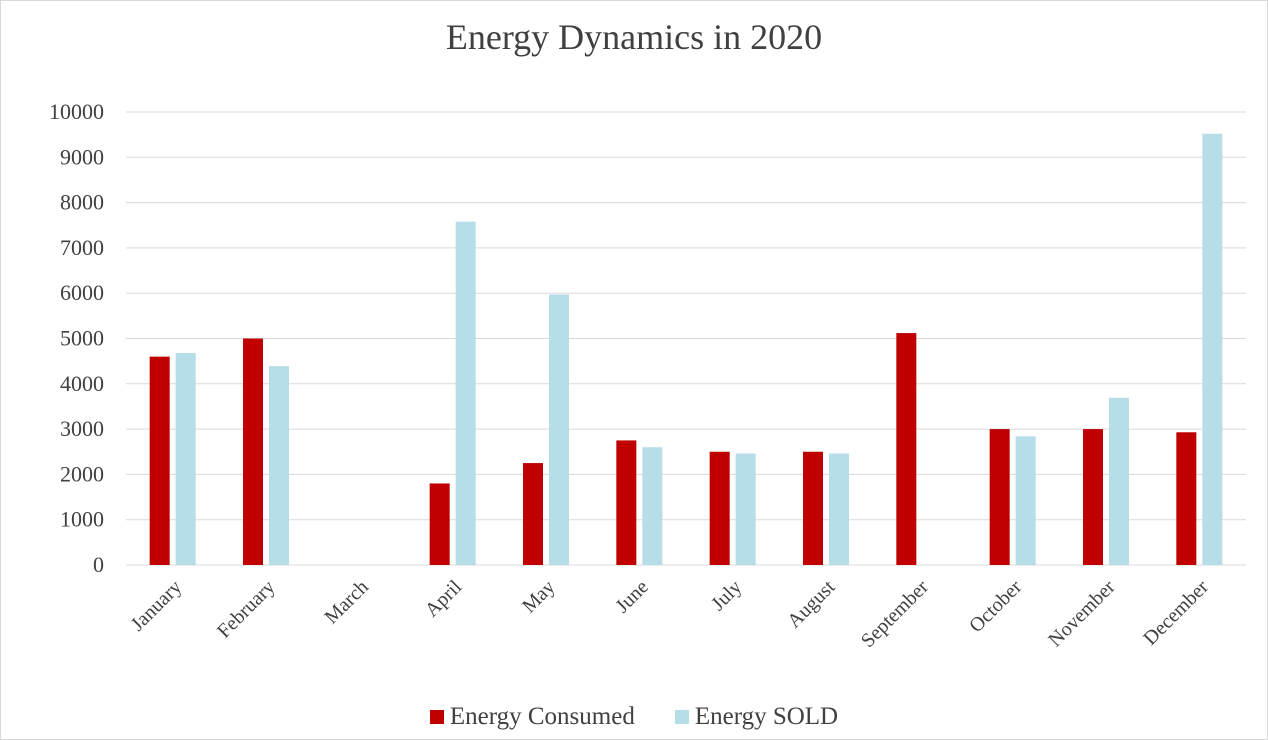 This screenshot has height=740, width=1268. I want to click on x-tick-label: April, so click(444, 599).